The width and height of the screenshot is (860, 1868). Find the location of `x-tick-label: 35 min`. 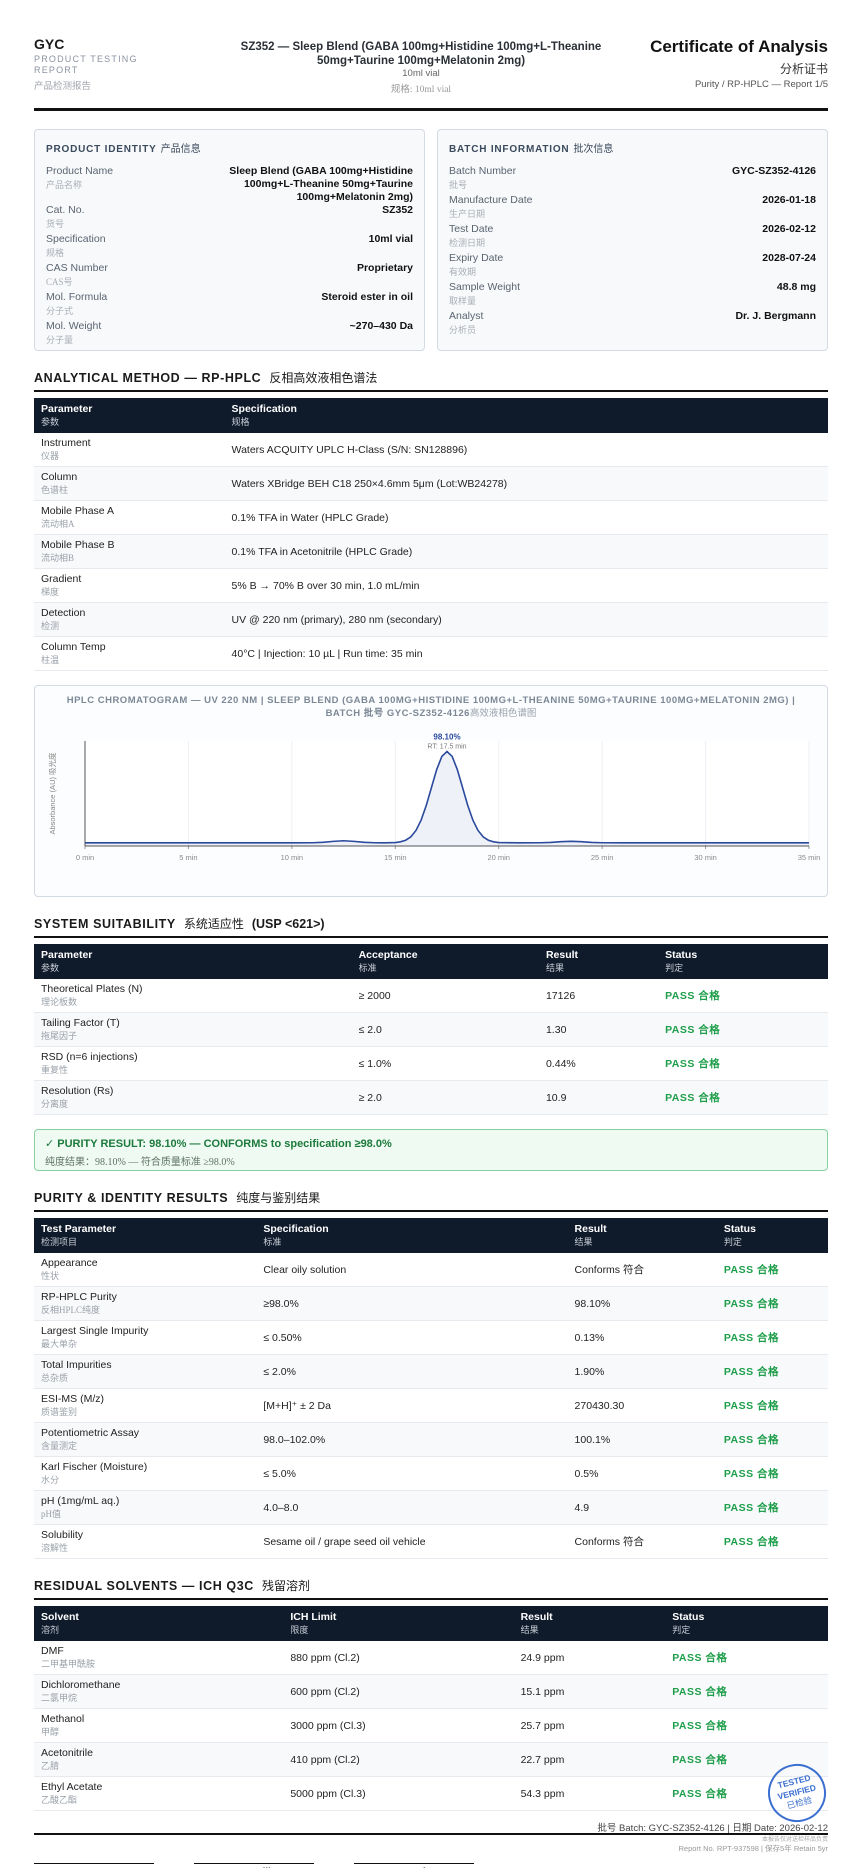

x-tick-label: 35 min is located at coordinates (809, 857).